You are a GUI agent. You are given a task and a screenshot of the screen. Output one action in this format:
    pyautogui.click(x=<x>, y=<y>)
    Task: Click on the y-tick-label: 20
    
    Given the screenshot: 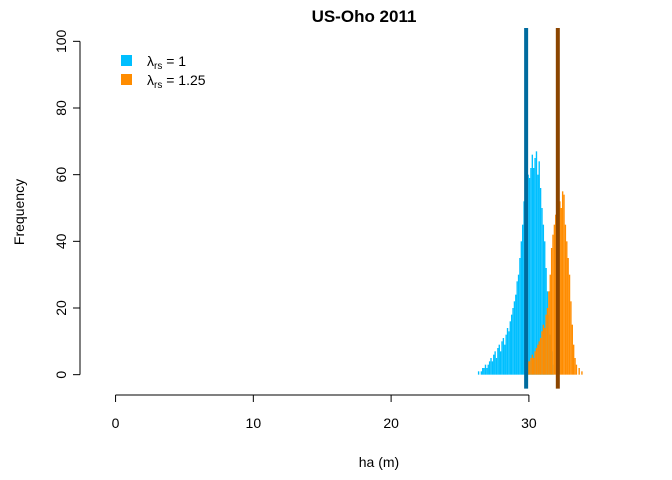 What is the action you would take?
    pyautogui.click(x=61, y=308)
    